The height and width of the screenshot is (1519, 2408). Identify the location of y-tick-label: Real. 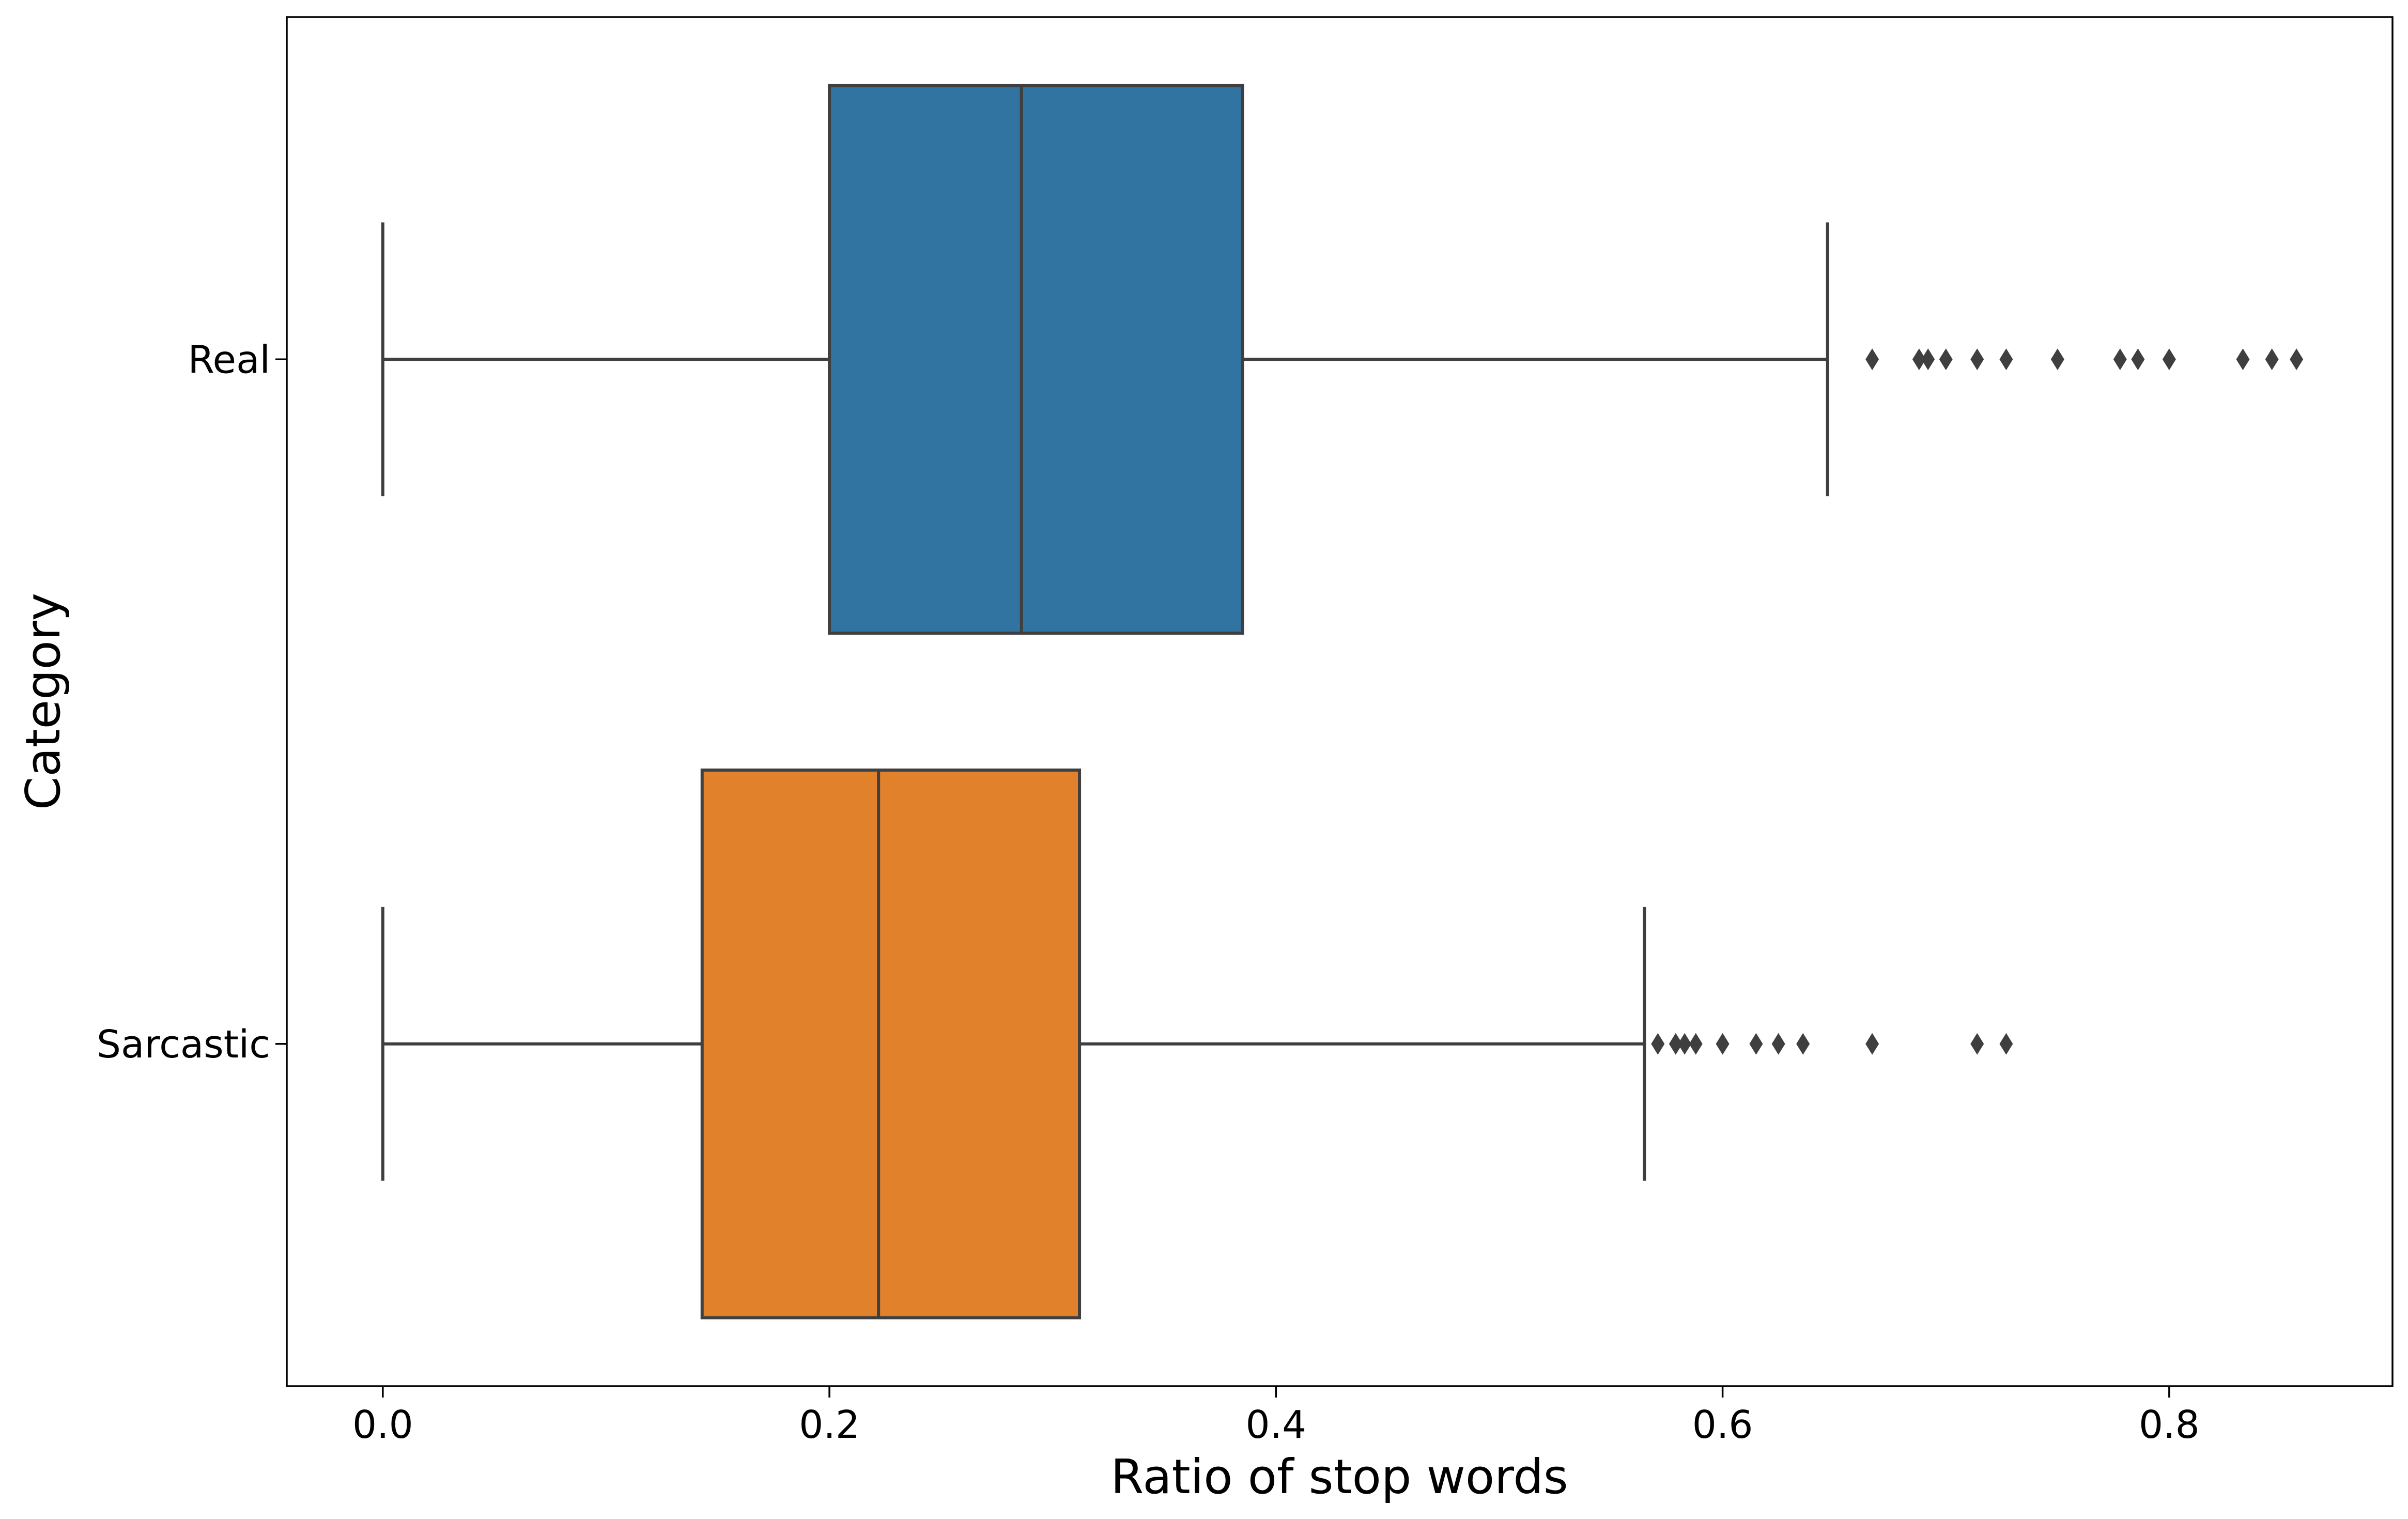
(229, 359).